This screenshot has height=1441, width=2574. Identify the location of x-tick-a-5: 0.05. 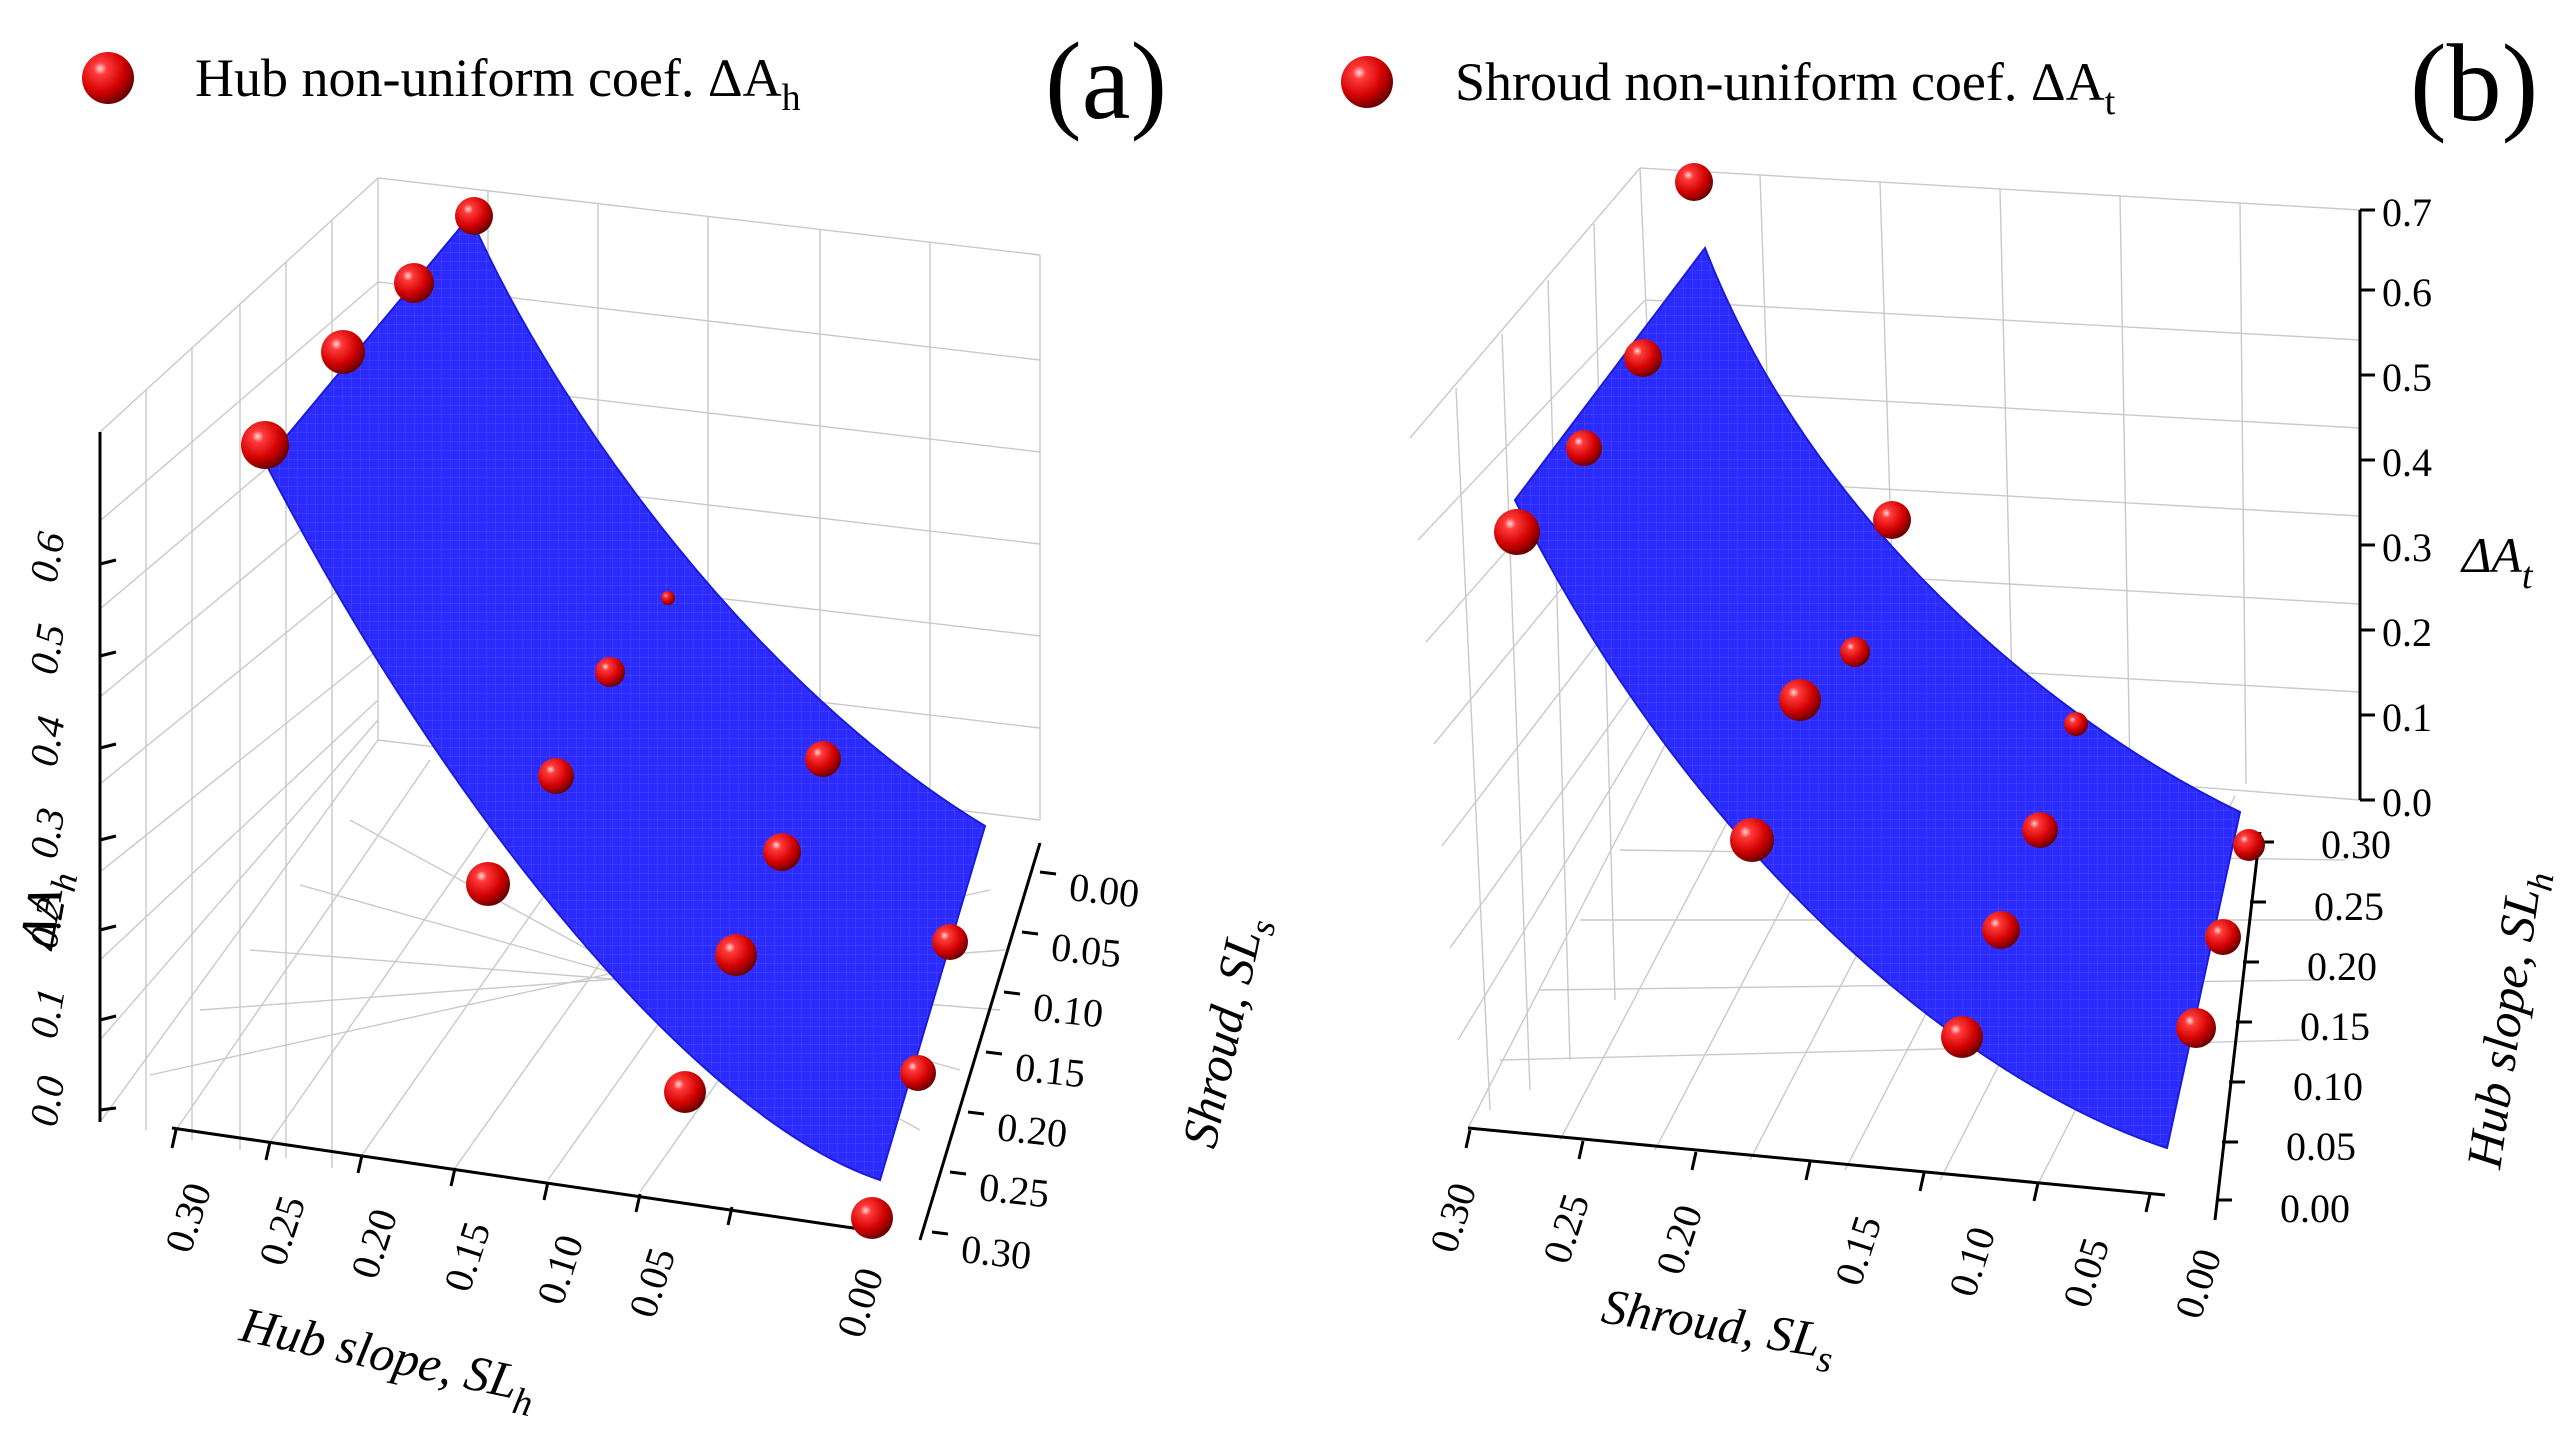
(652, 1282).